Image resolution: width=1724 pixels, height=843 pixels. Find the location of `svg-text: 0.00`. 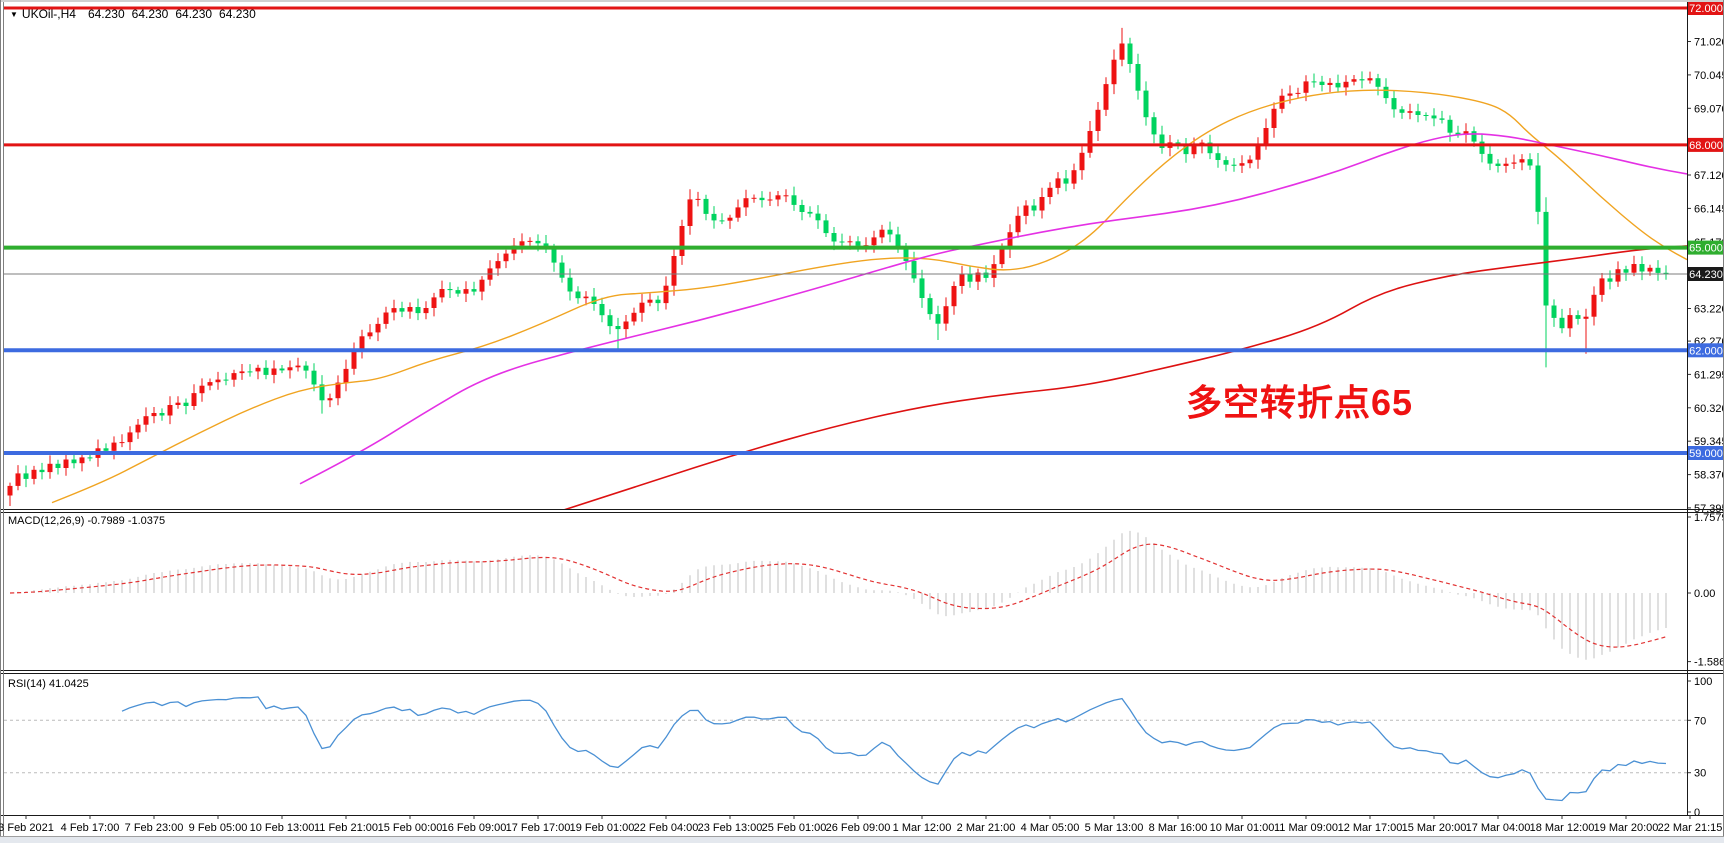

svg-text: 0.00 is located at coordinates (1704, 594).